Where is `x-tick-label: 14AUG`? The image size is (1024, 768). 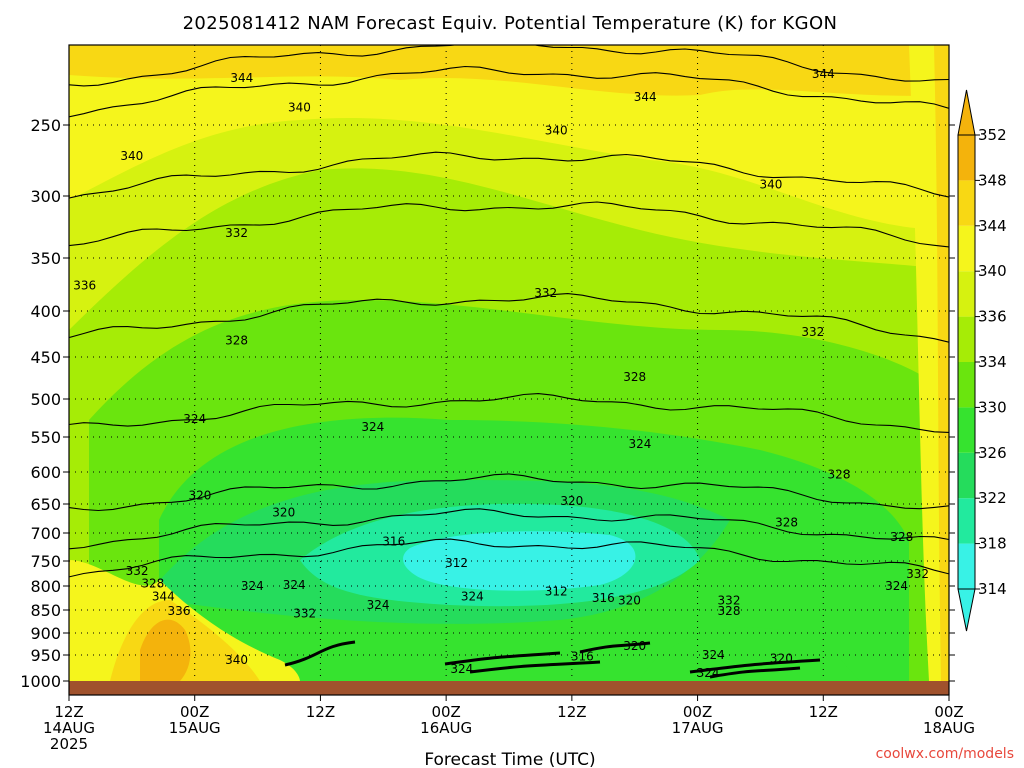
x-tick-label: 14AUG is located at coordinates (69, 728).